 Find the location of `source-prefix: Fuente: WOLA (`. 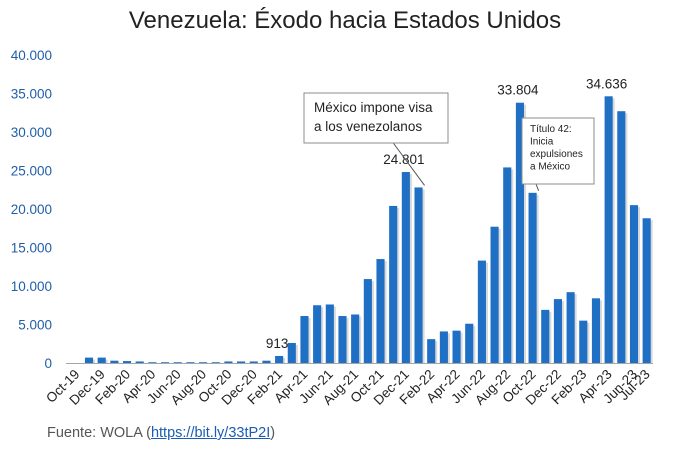

source-prefix: Fuente: WOLA ( is located at coordinates (99, 433).